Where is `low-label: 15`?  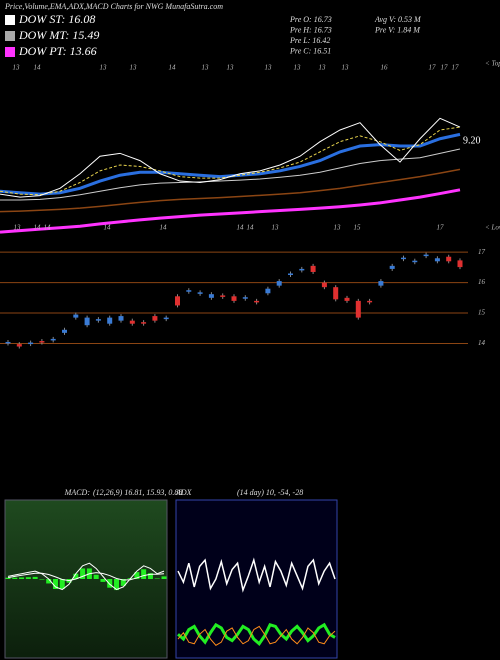 low-label: 15 is located at coordinates (358, 228).